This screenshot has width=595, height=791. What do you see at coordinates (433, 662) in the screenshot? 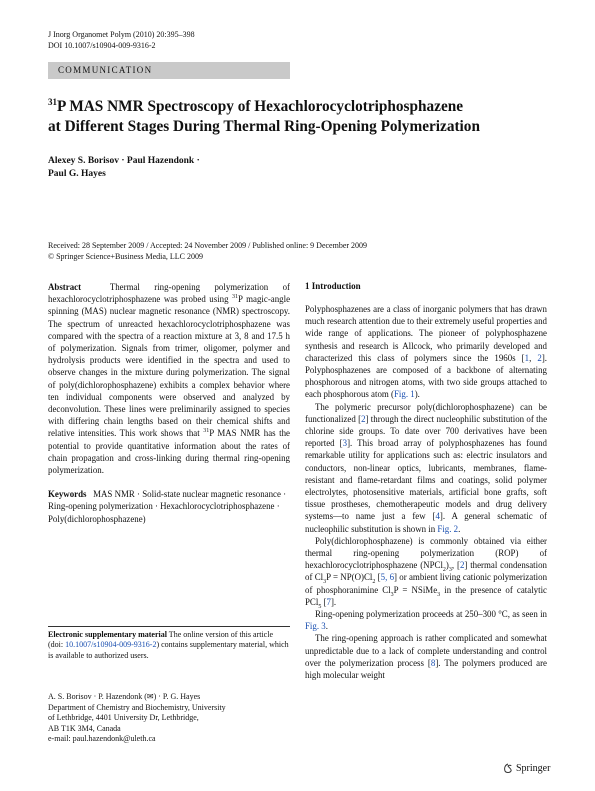
I see `citation: 8` at bounding box center [433, 662].